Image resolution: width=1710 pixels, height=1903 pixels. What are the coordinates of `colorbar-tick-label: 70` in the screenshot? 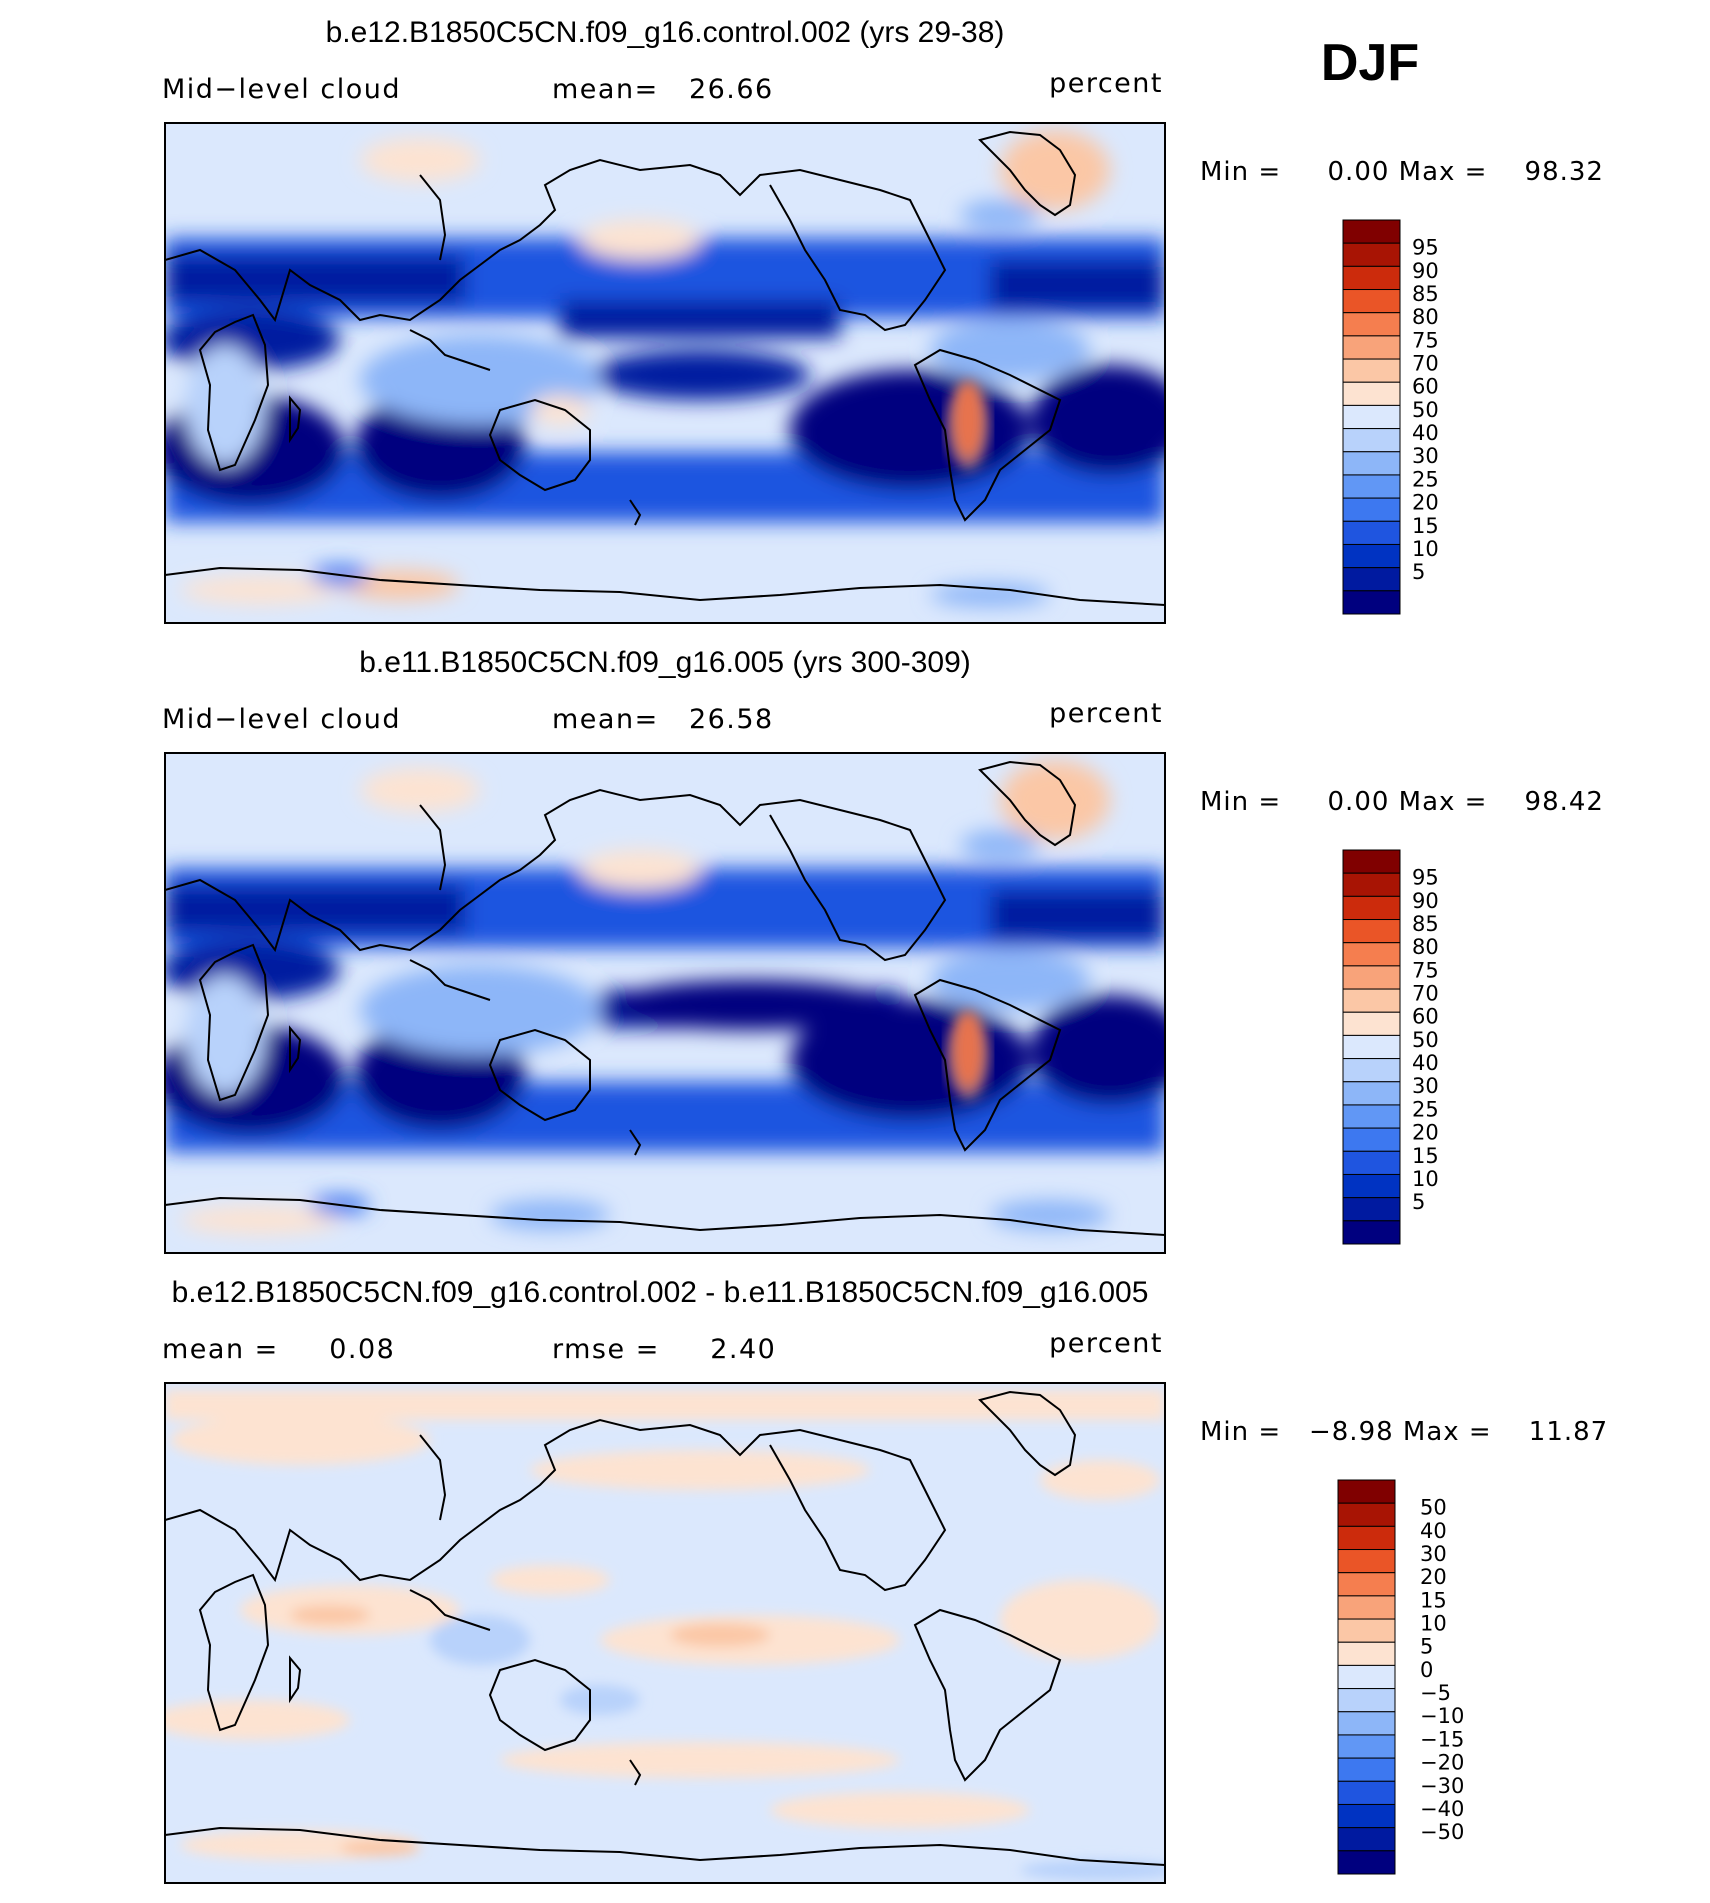 It's located at (1425, 994).